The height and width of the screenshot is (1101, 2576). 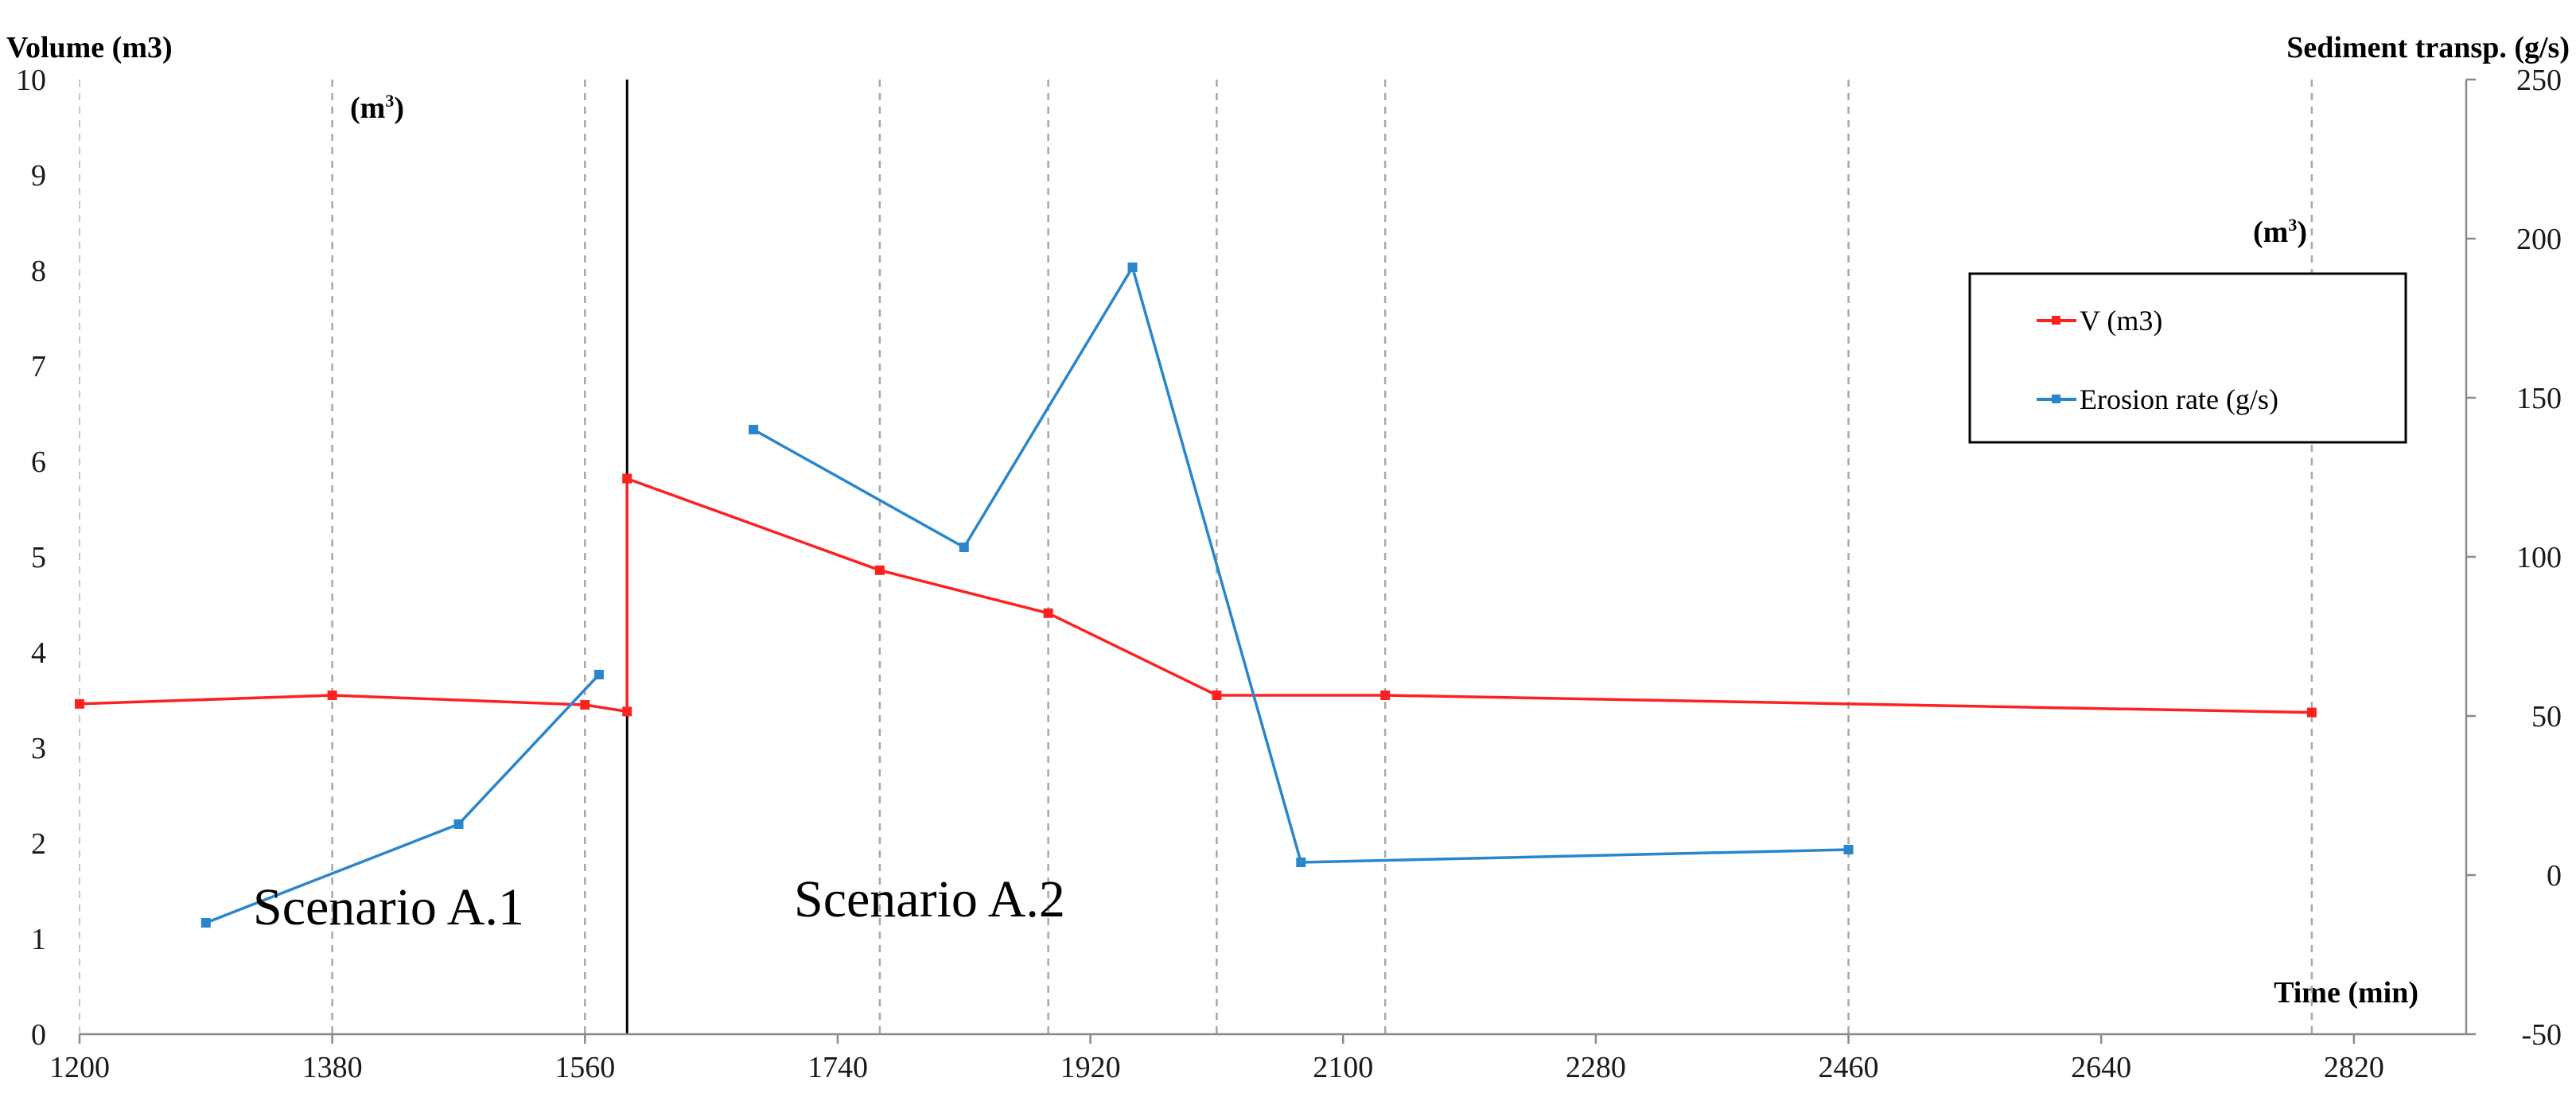 I want to click on left-tick-label-8: 8, so click(x=39, y=271).